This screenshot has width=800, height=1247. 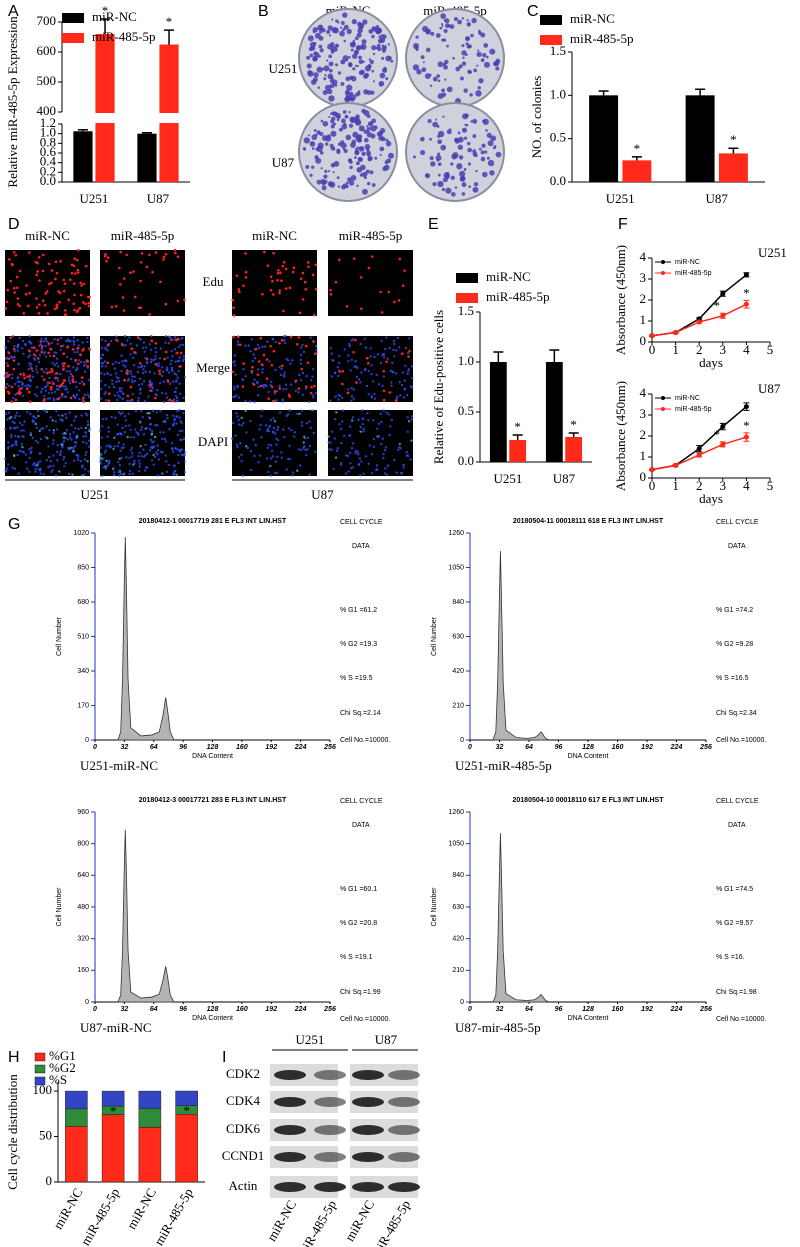 I want to click on histogram-area, so click(x=146, y=916).